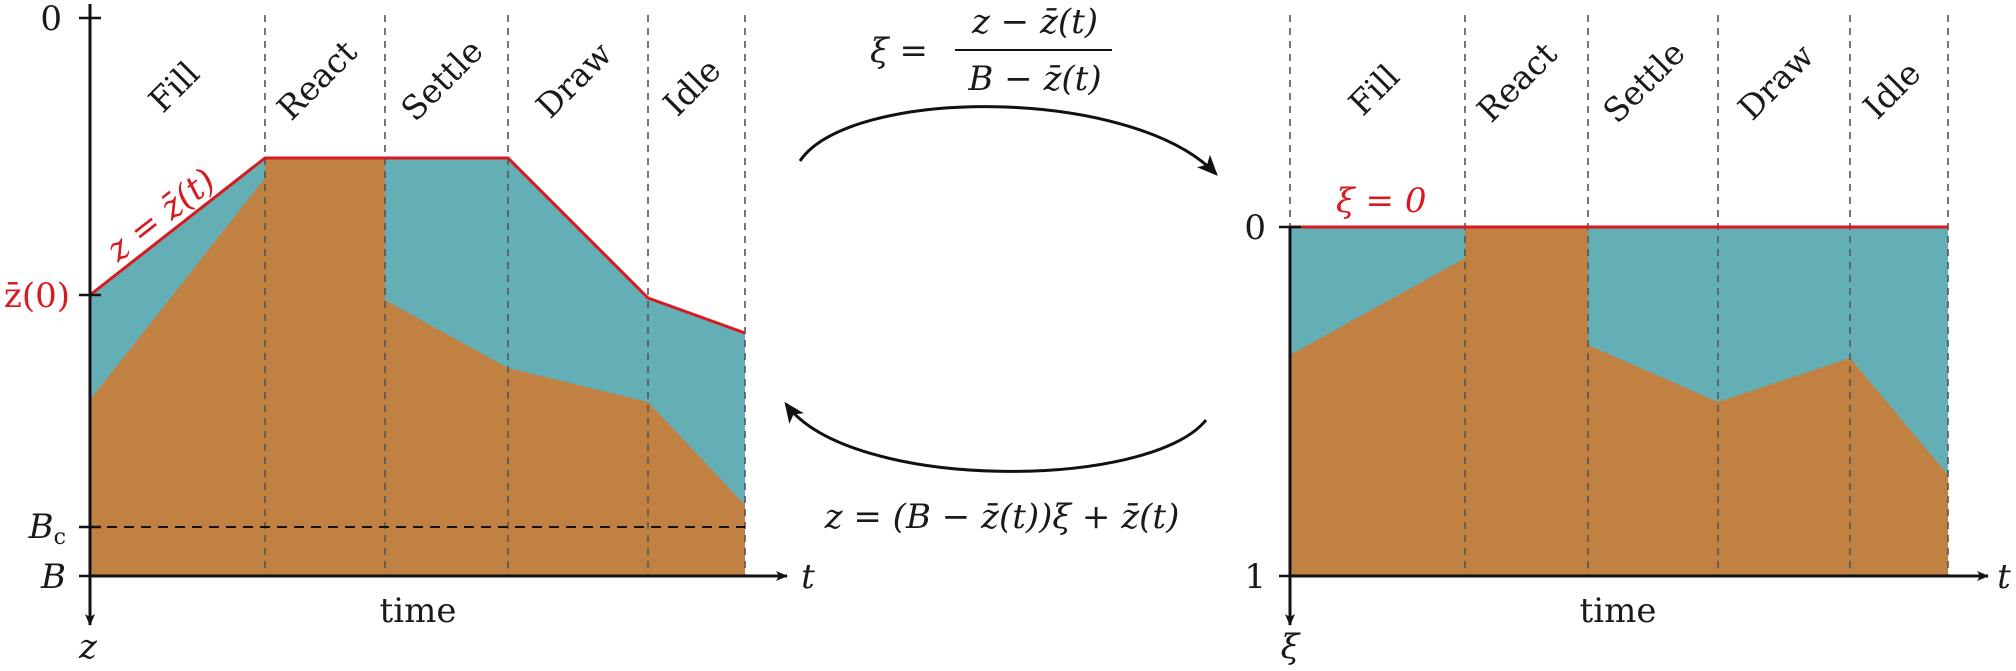  Describe the element at coordinates (1775, 81) in the screenshot. I see `right-phase-draw: Draw` at that location.